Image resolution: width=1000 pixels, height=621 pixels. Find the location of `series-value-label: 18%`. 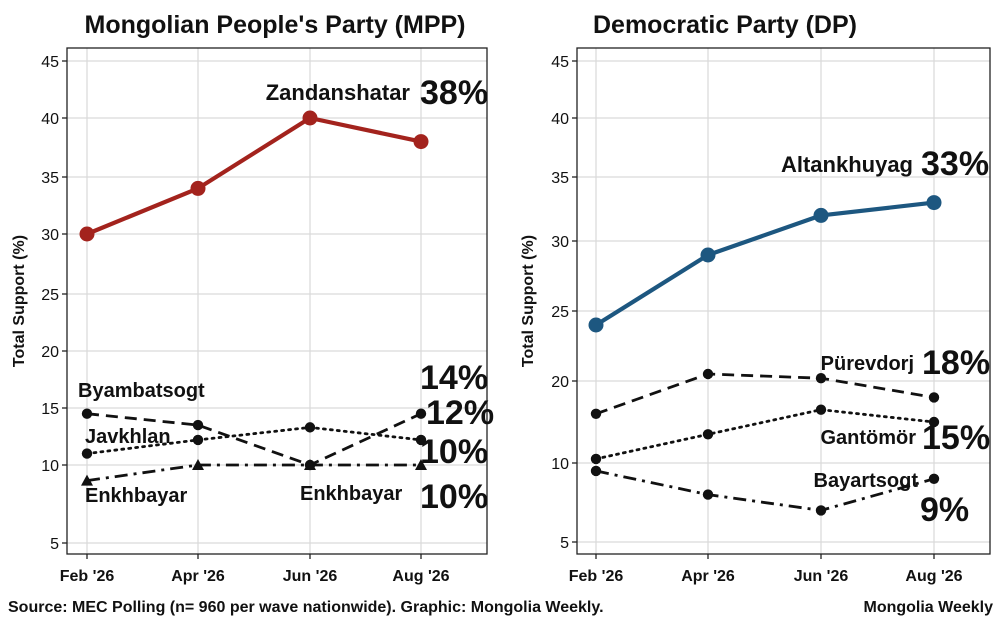

series-value-label: 18% is located at coordinates (956, 363).